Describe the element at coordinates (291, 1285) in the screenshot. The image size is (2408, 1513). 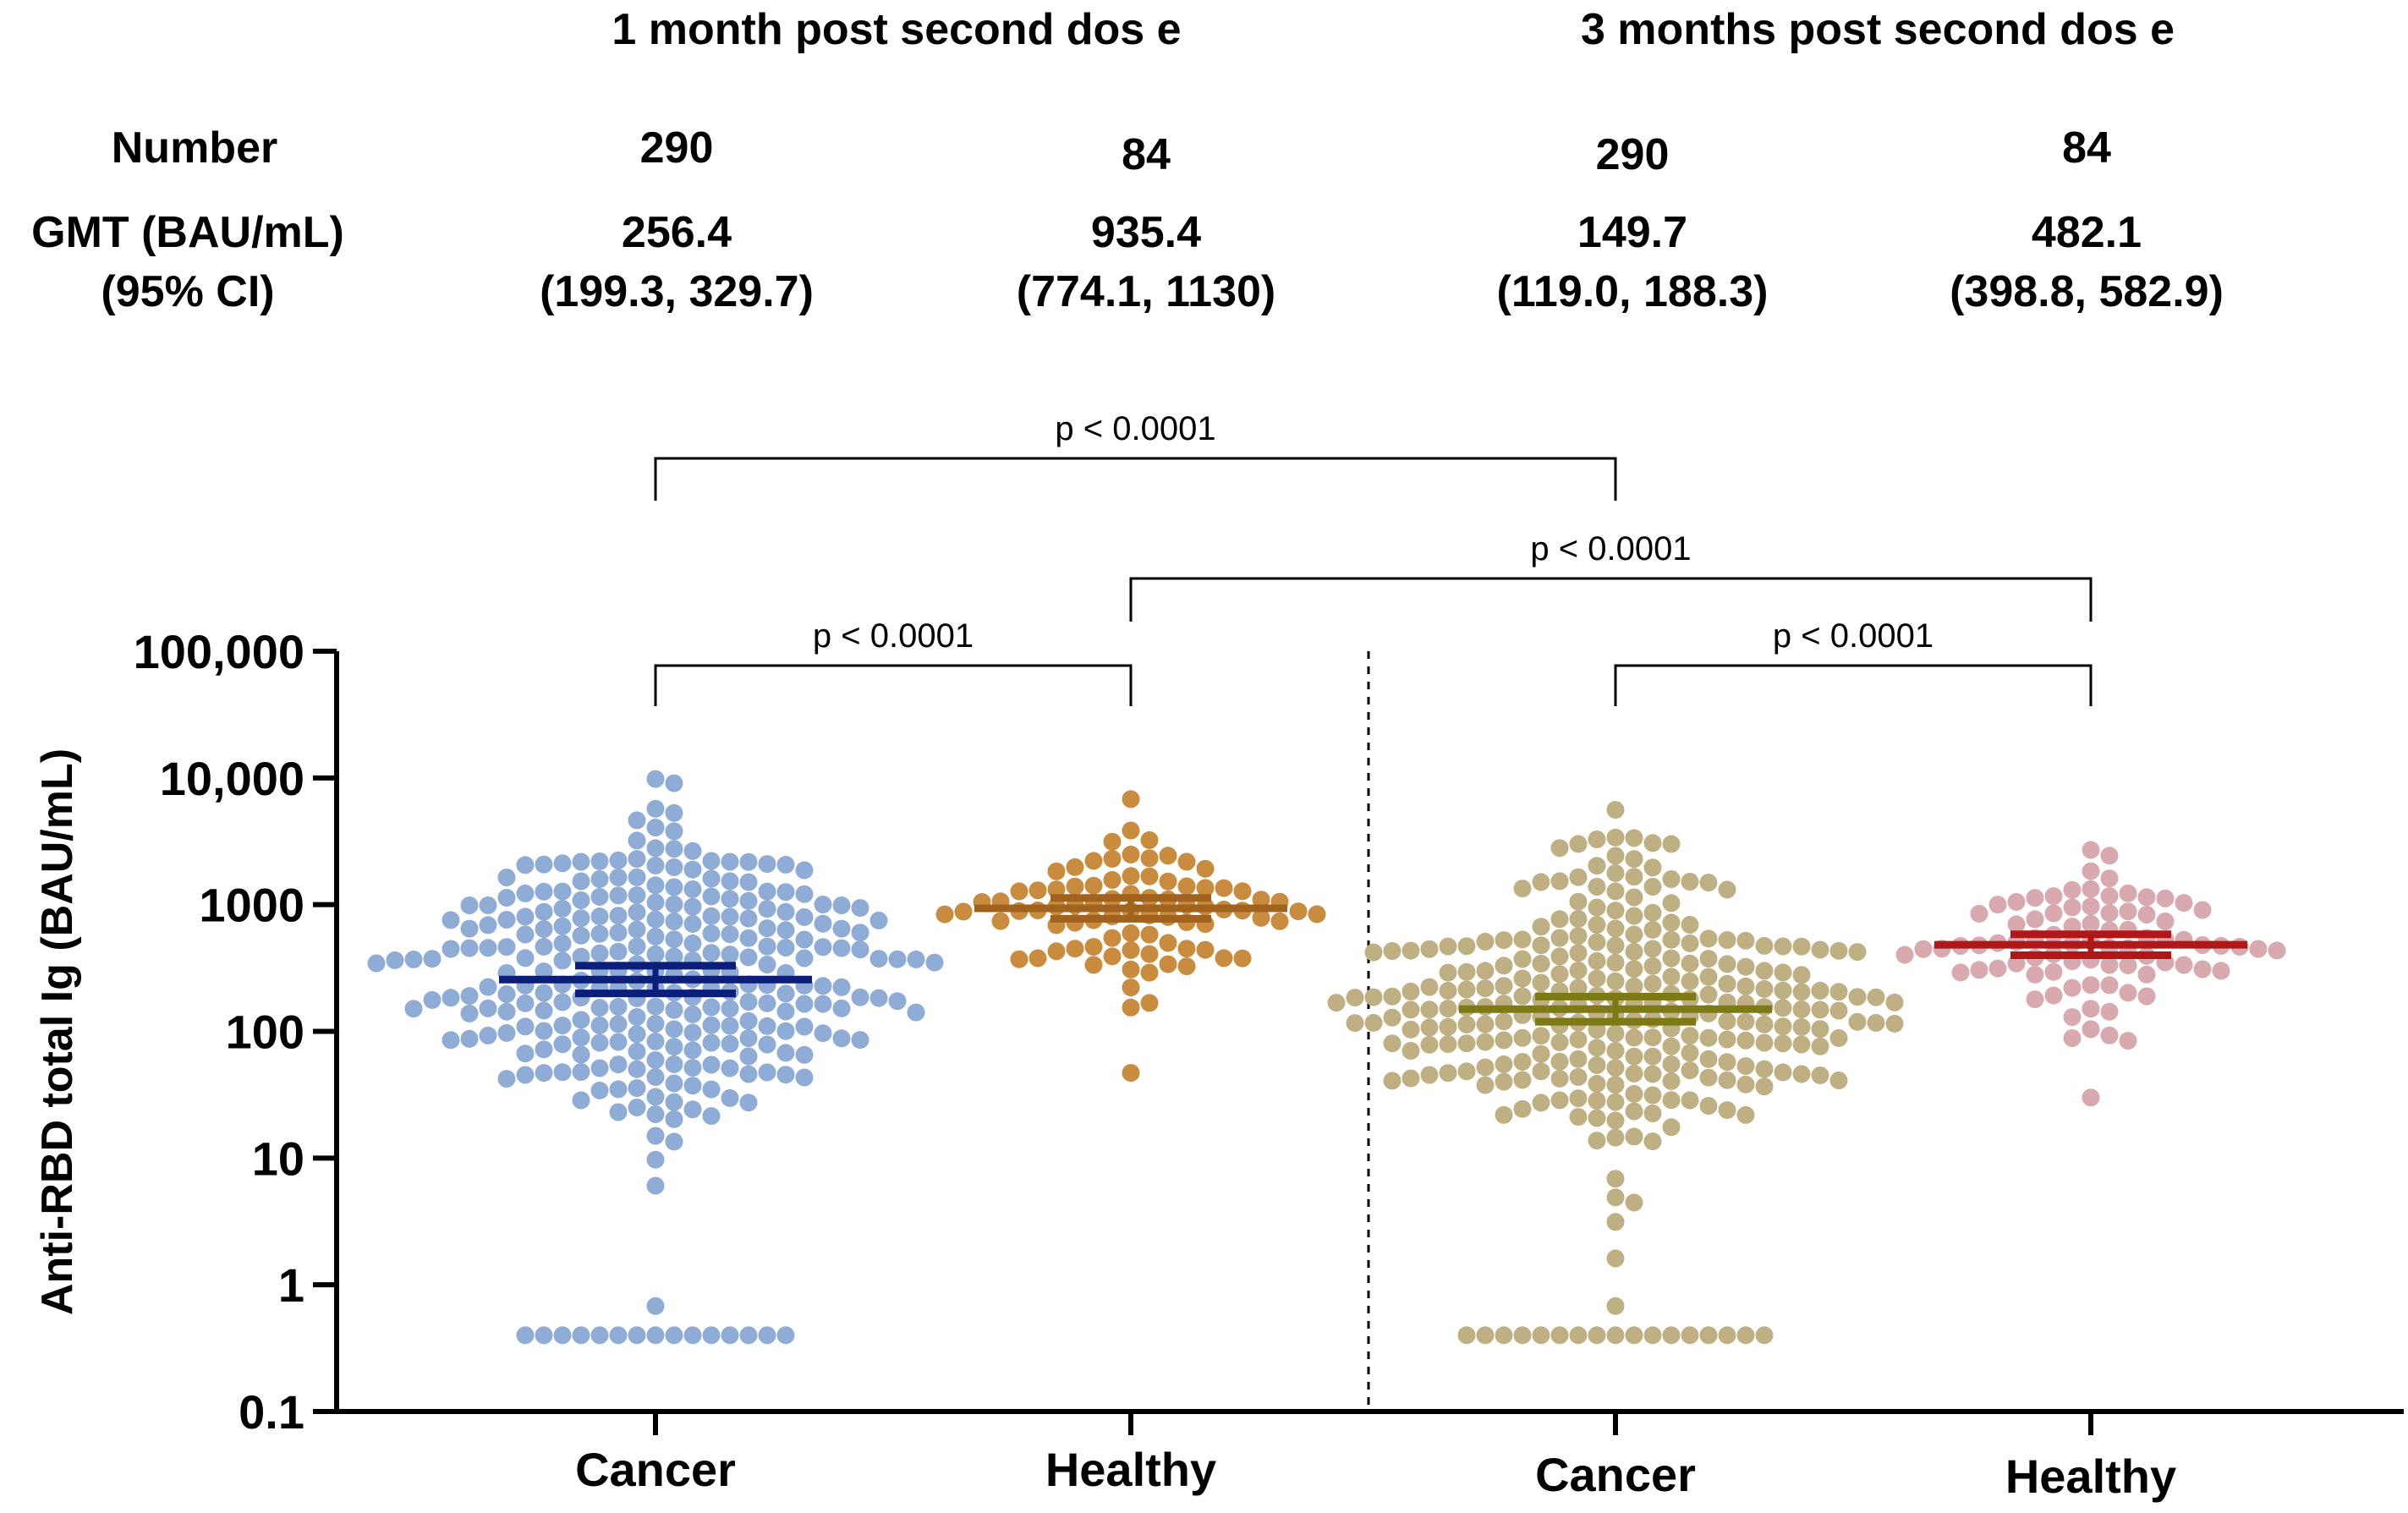
I see `y-tick-label: 1` at that location.